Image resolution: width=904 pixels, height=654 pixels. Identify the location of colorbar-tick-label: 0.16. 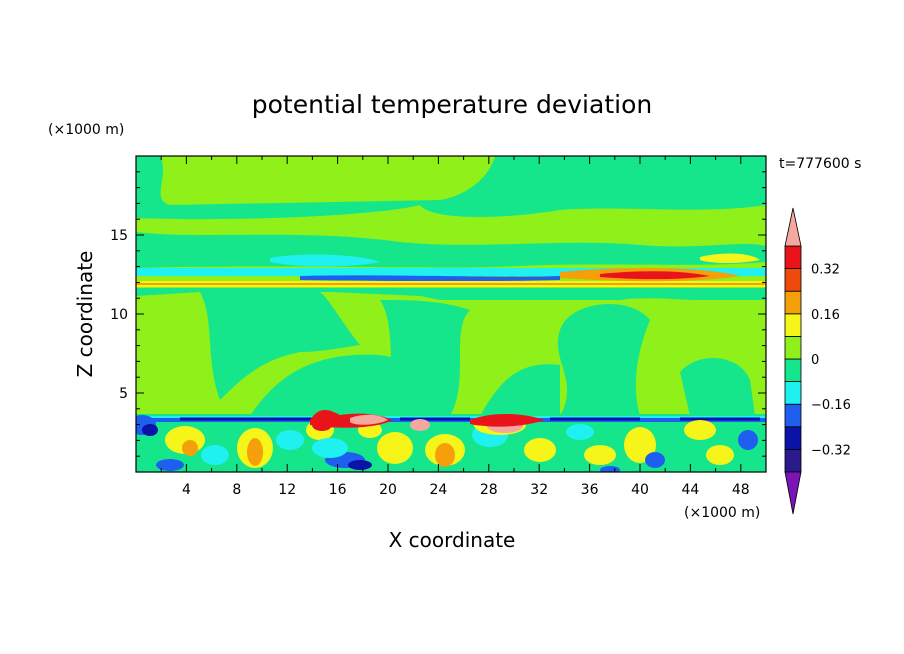
(825, 315).